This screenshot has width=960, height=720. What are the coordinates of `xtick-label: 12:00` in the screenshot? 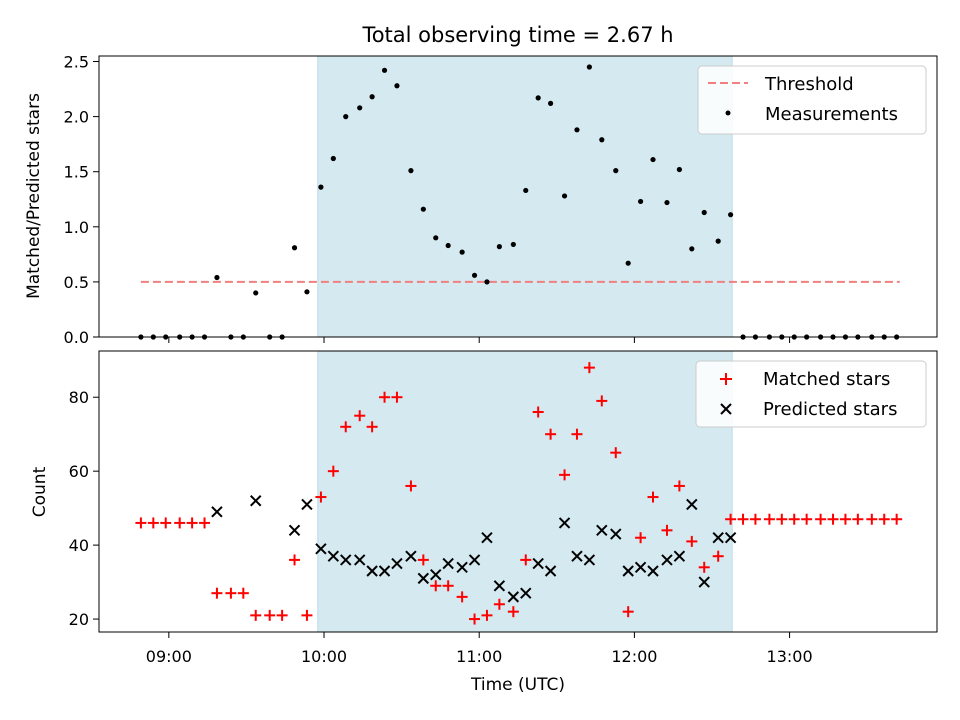 It's located at (634, 656).